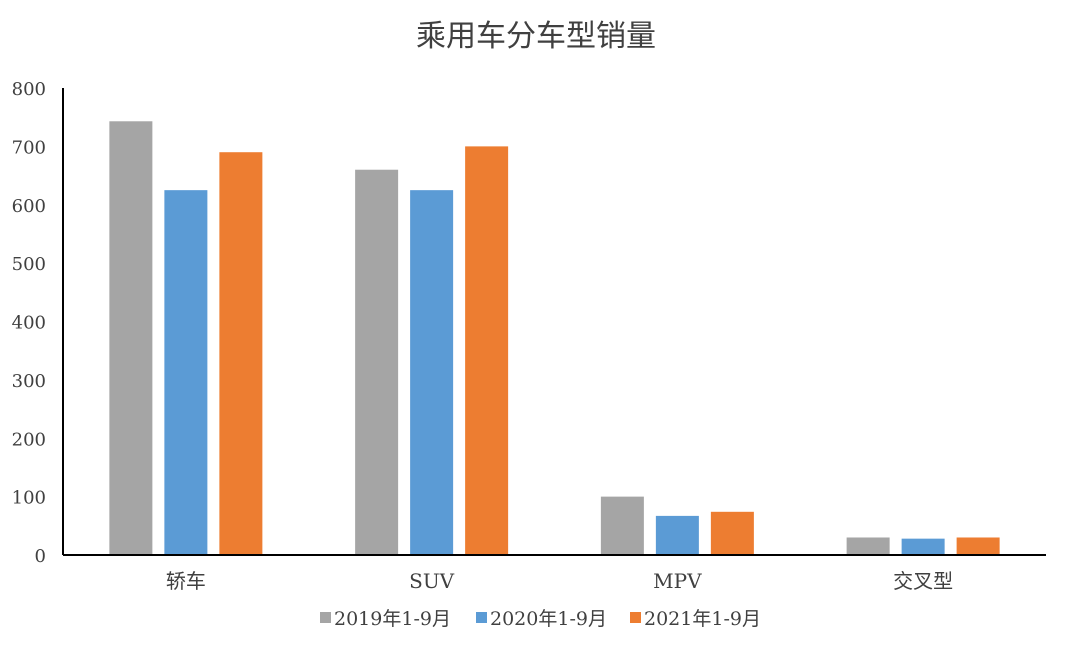 The image size is (1068, 652). Describe the element at coordinates (29, 439) in the screenshot. I see `y-tick-label: 200` at that location.